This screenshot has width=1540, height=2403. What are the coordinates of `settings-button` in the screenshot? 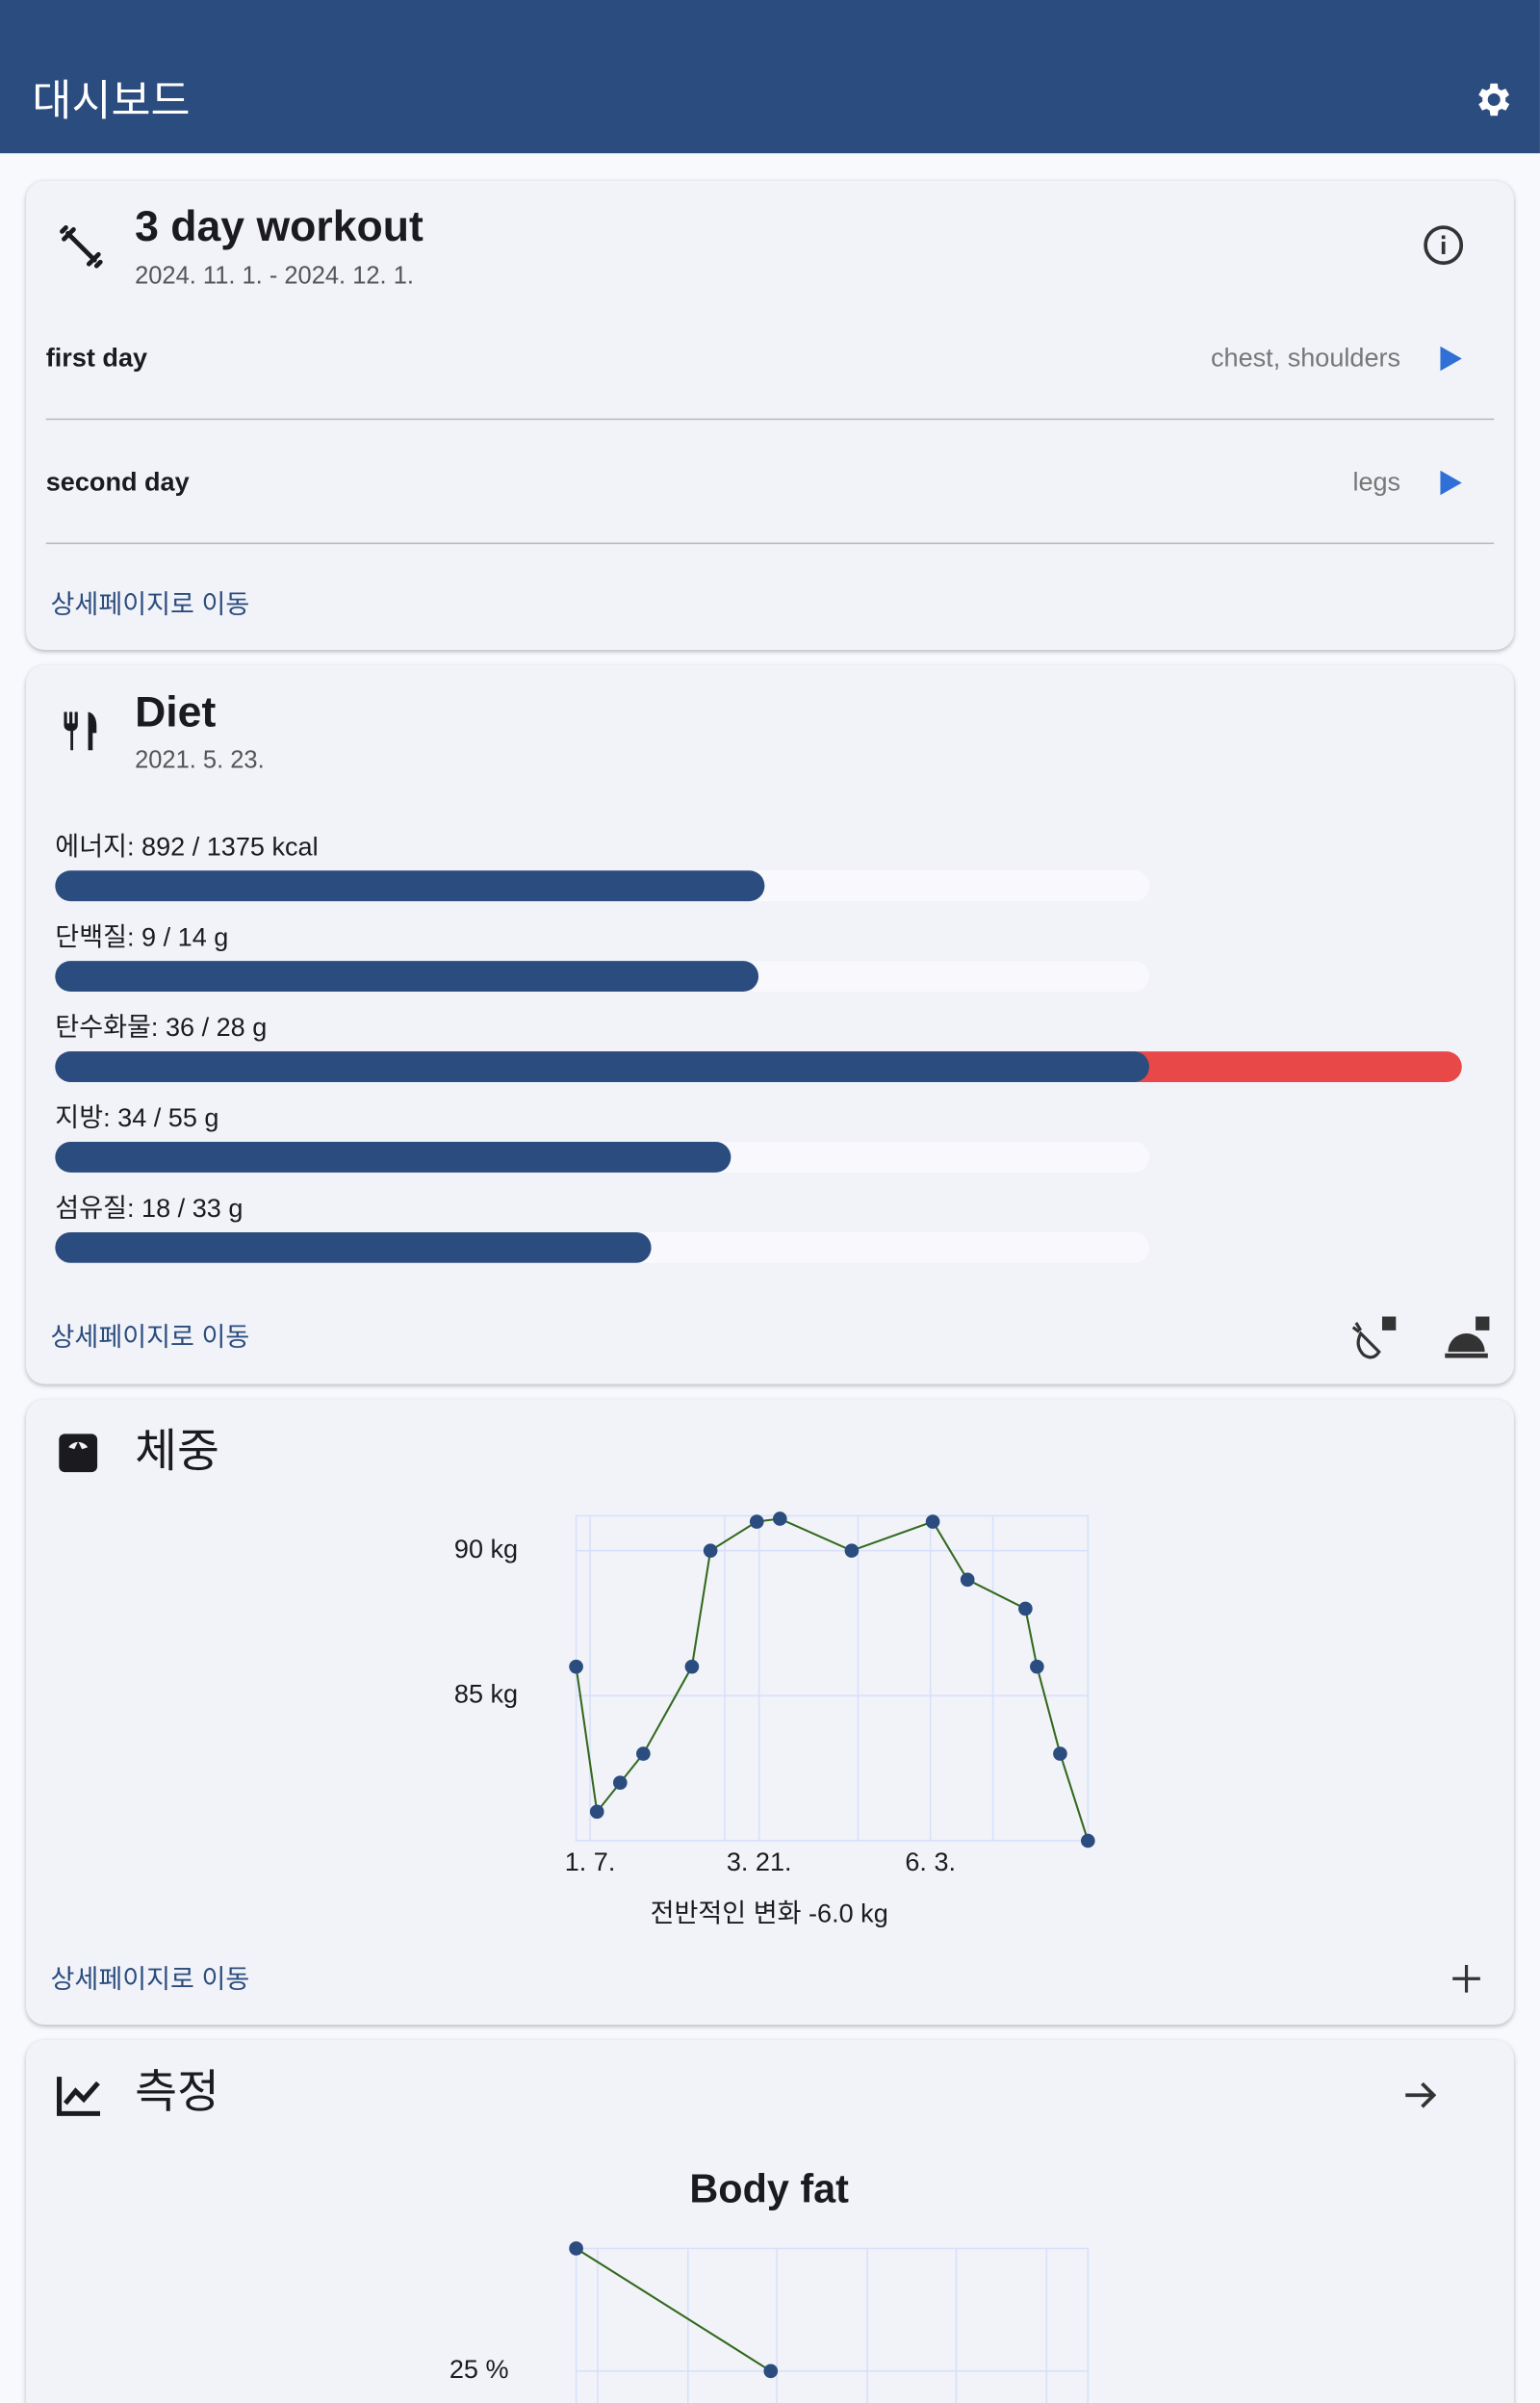 It's located at (1494, 99).